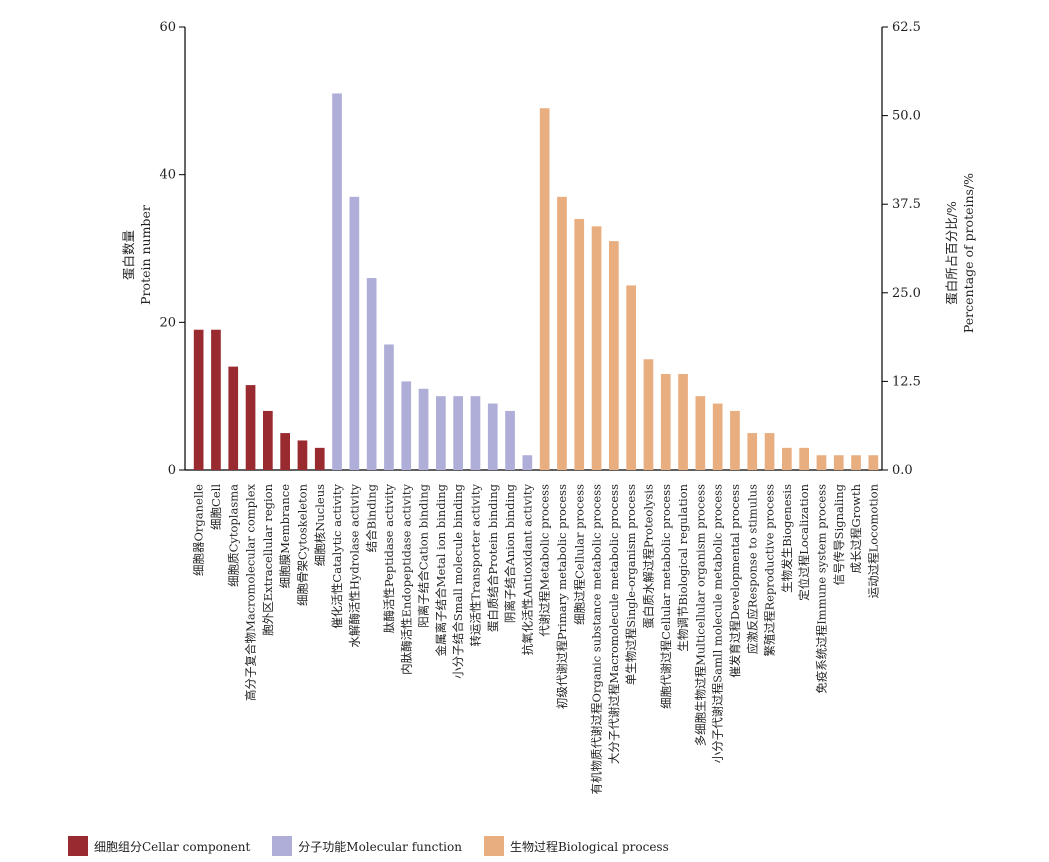 The width and height of the screenshot is (1049, 862). Describe the element at coordinates (821, 589) in the screenshot. I see `x-tick-label: 免疫系统过程Immune system process` at that location.